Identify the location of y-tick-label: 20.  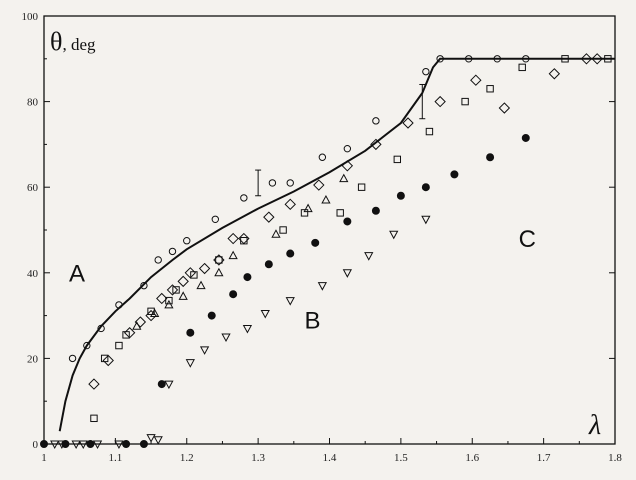
(33, 359).